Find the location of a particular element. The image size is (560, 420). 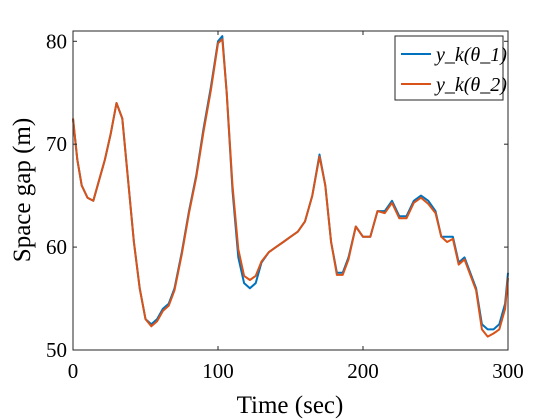

legend-label-theta-2: y_k(θ_2) is located at coordinates (470, 85).